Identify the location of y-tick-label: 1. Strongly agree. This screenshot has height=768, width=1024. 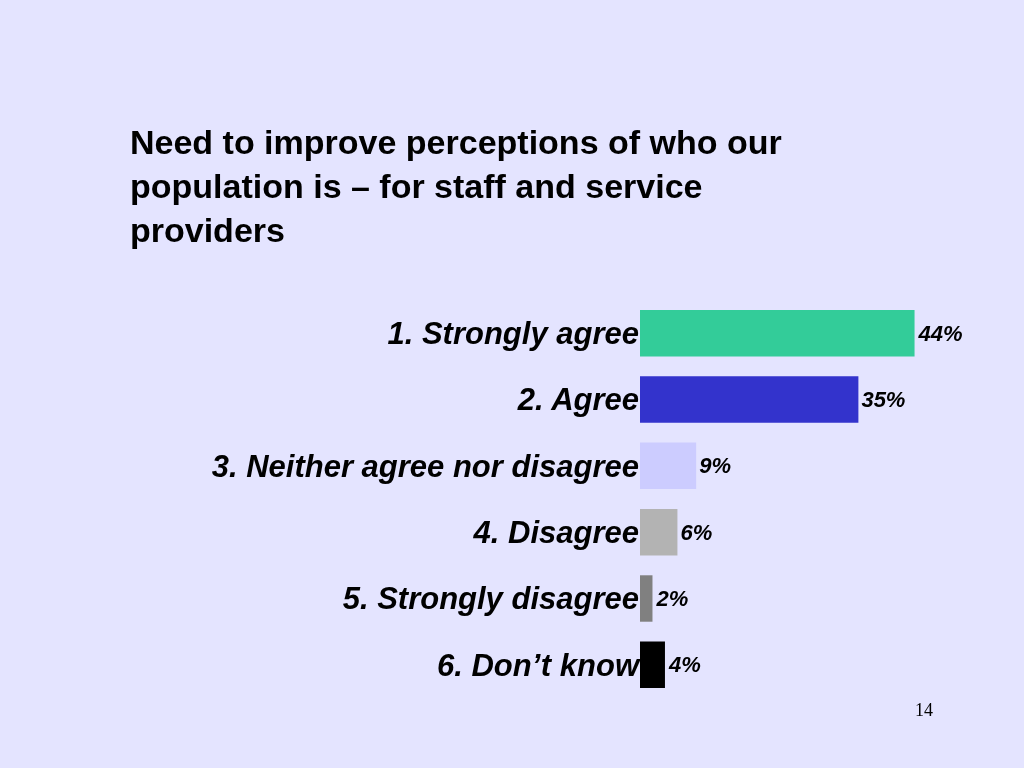
(513, 334).